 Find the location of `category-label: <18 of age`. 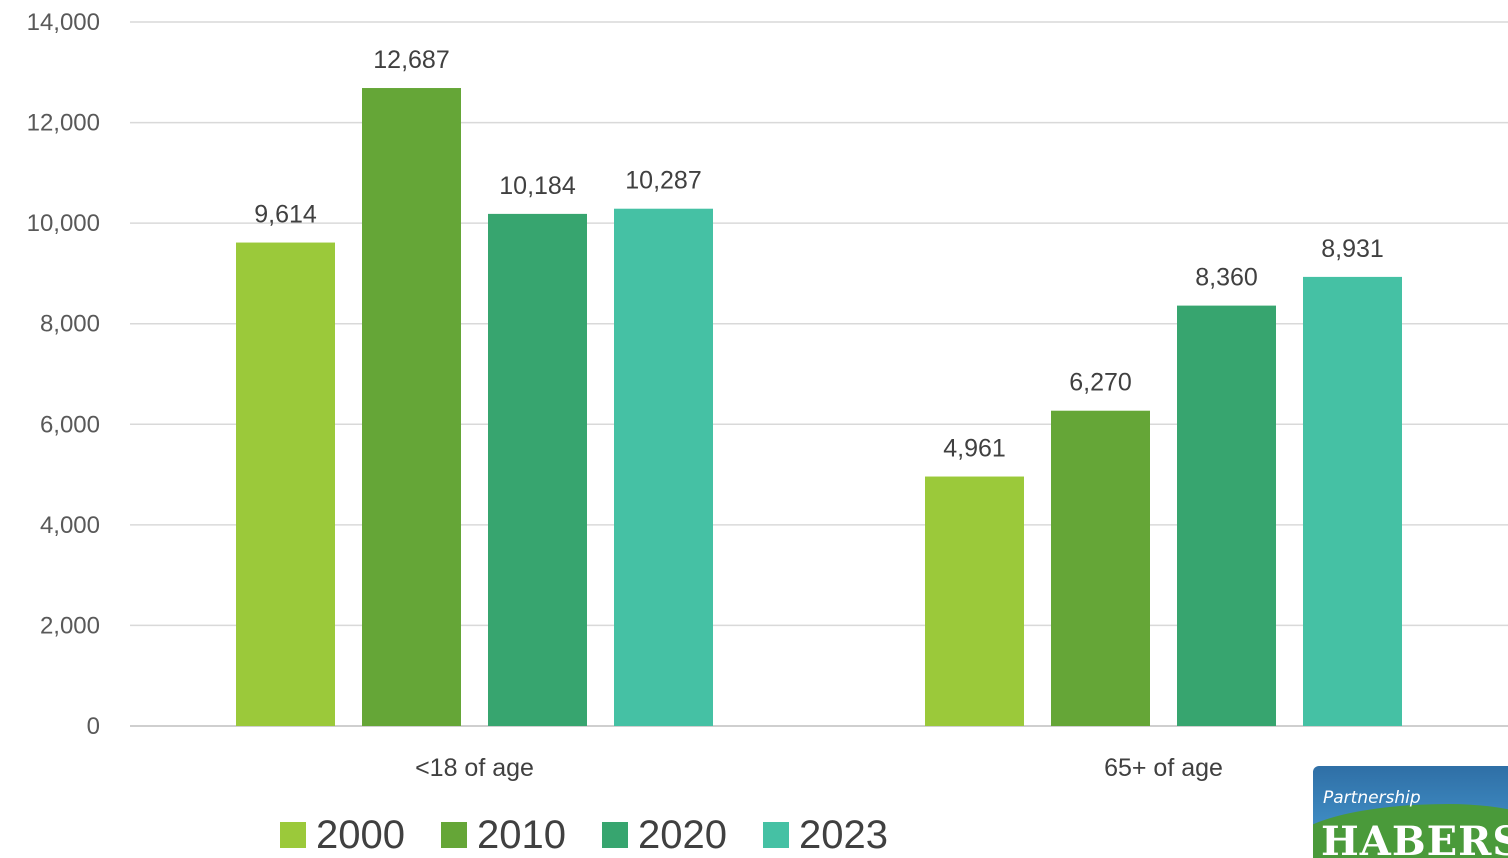

category-label: <18 of age is located at coordinates (474, 768).